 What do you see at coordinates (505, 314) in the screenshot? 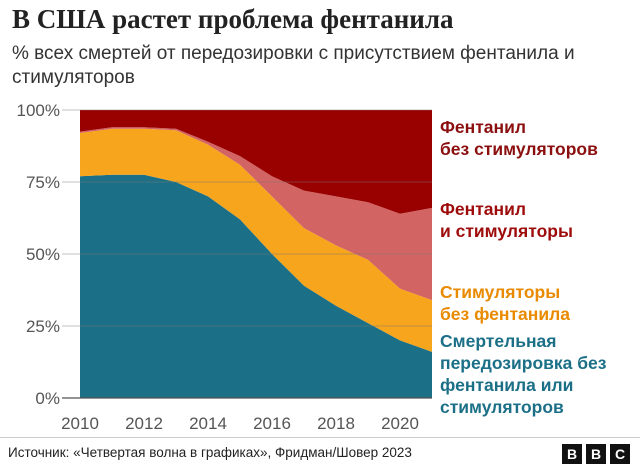
I see `legend-line: без фентанила` at bounding box center [505, 314].